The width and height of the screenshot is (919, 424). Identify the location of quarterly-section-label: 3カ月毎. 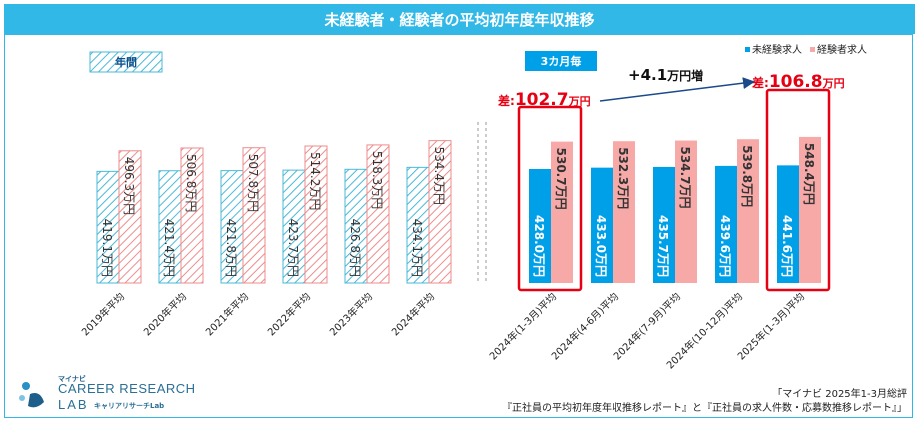
(561, 61).